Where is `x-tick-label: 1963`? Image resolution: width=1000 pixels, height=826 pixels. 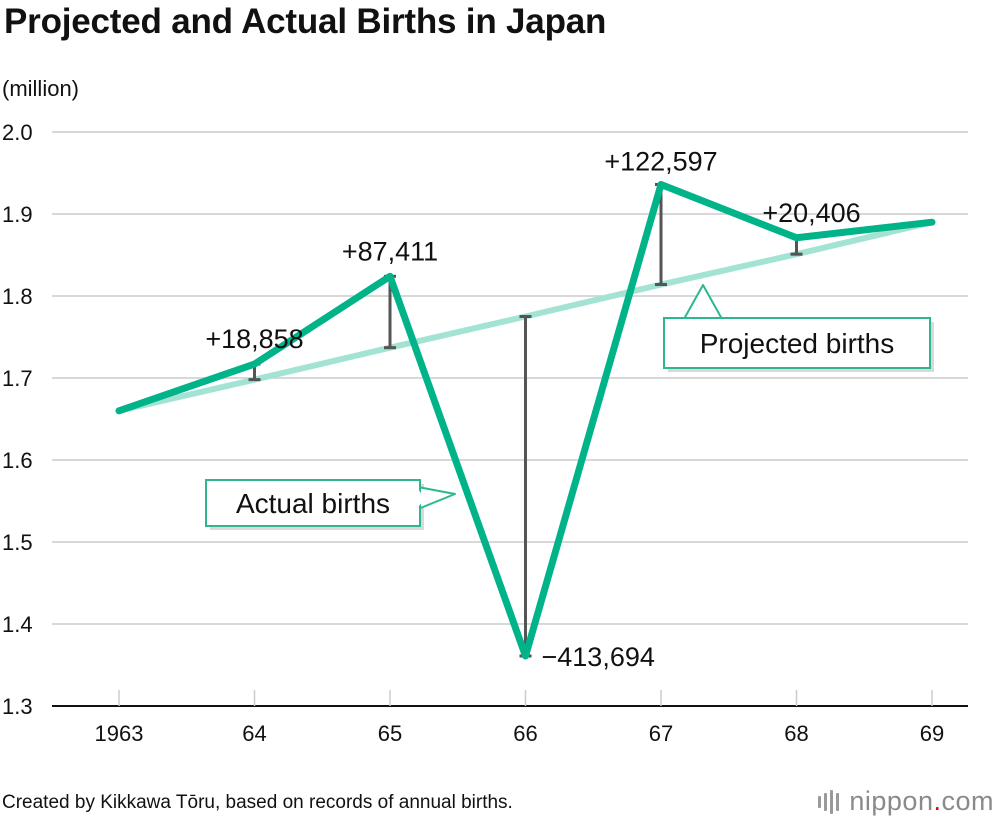 x-tick-label: 1963 is located at coordinates (119, 733).